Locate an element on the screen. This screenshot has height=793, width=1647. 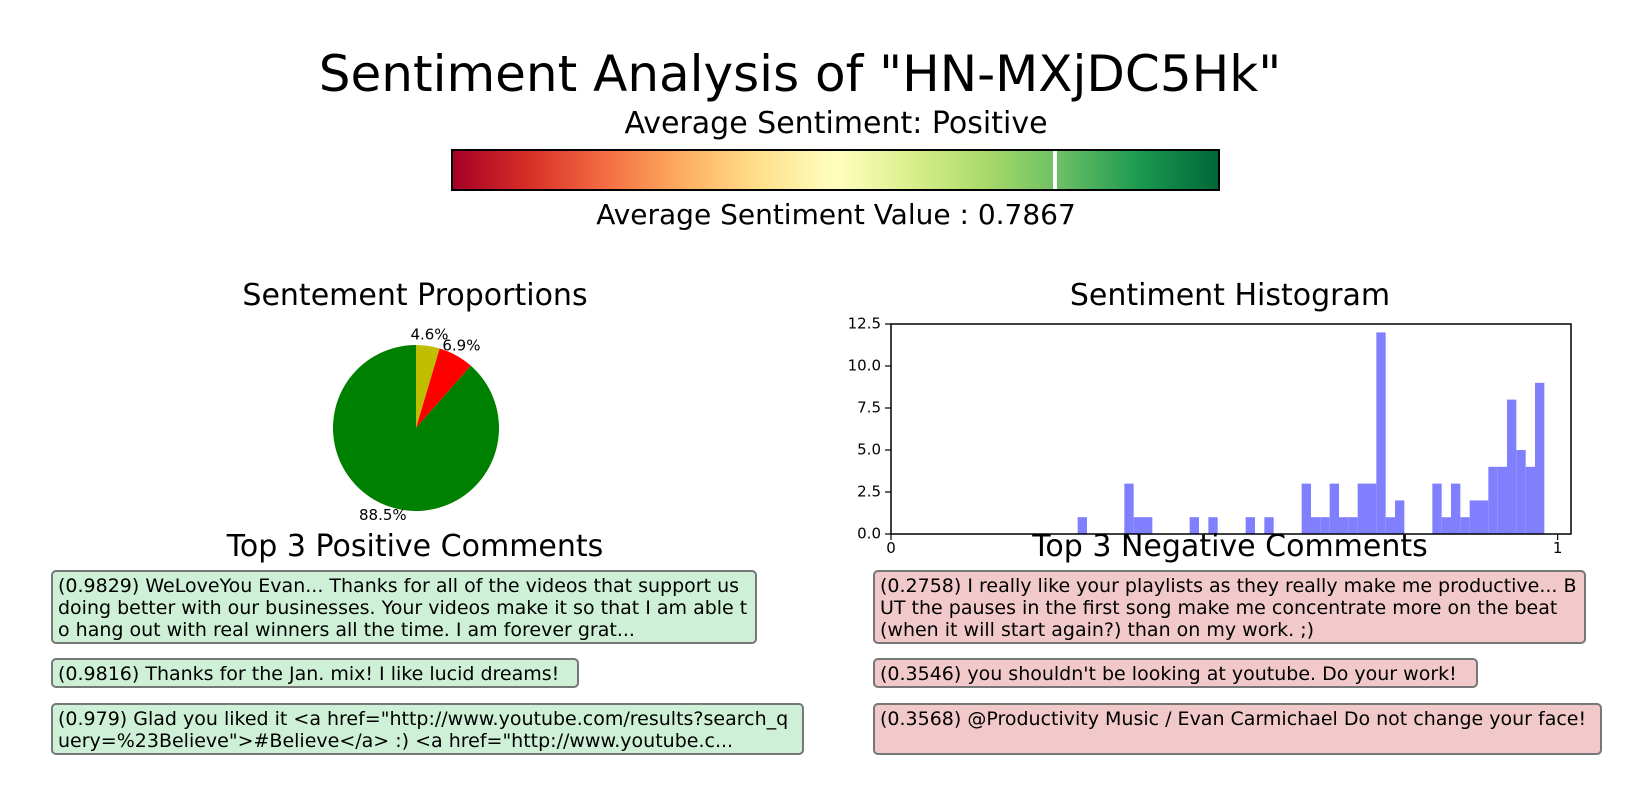
histogram-title: Sentiment Histogram is located at coordinates (1230, 295).